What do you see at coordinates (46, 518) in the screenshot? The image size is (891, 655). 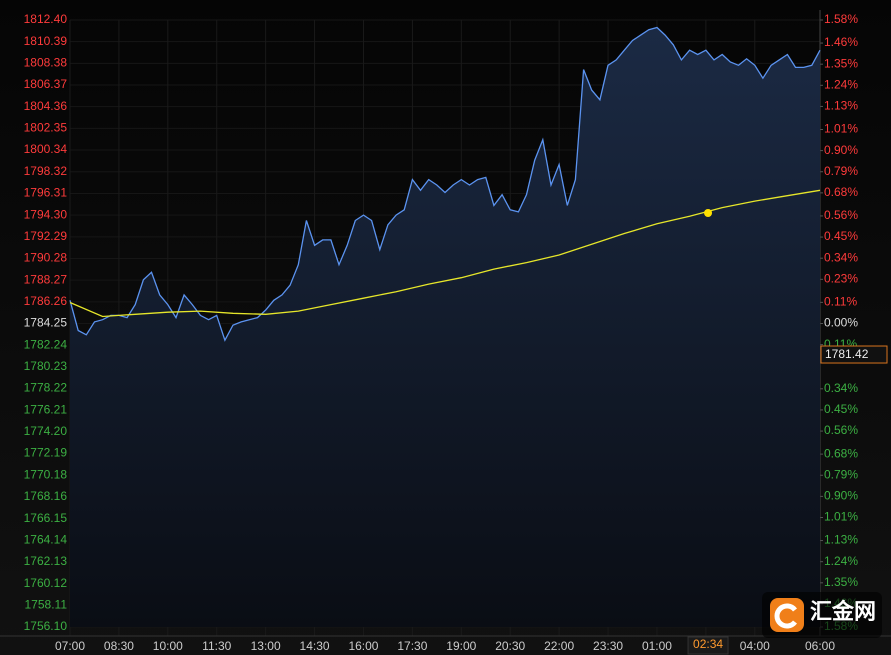 I see `y-tick-label: 1766.15` at bounding box center [46, 518].